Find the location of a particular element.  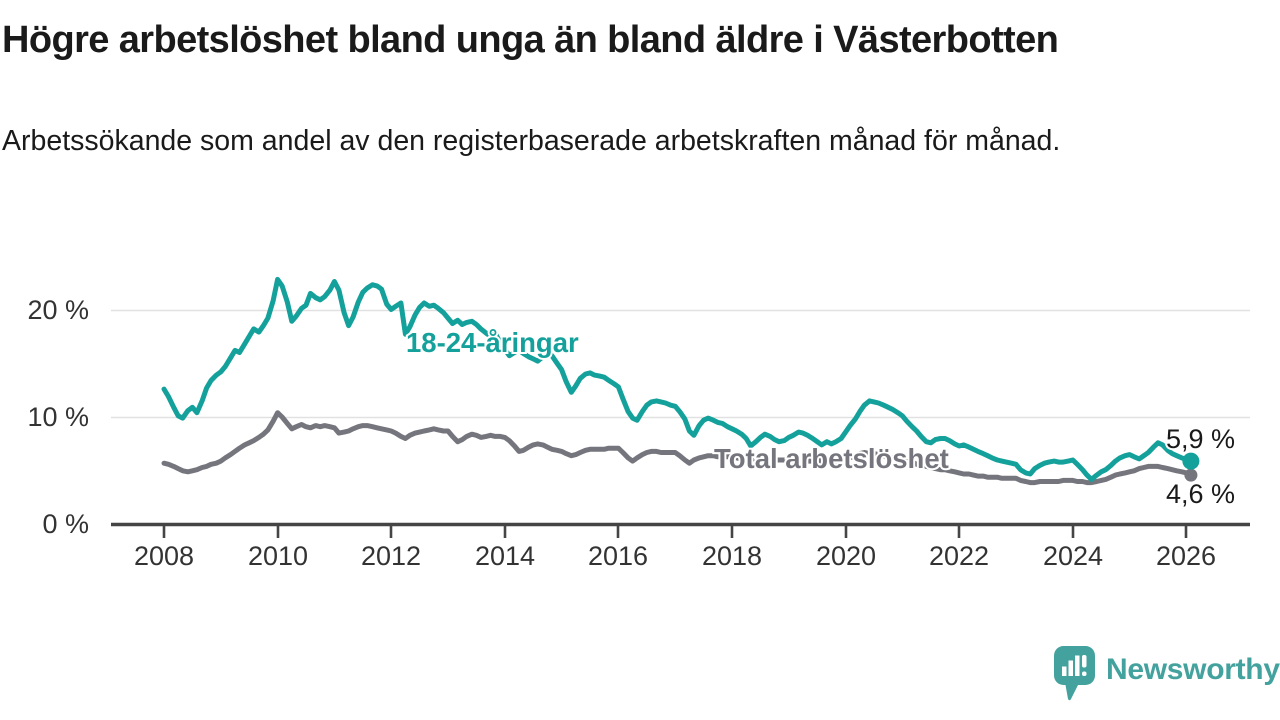

brand-name: Newsworthy is located at coordinates (1193, 669).